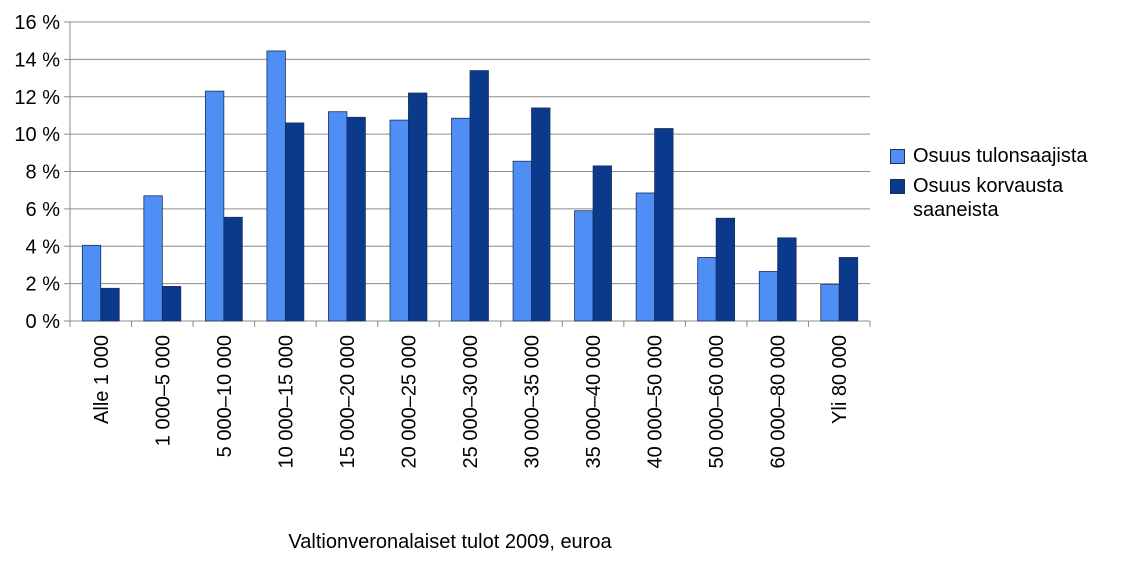 The width and height of the screenshot is (1122, 563). I want to click on y-tick-label: 0 %, so click(43, 322).